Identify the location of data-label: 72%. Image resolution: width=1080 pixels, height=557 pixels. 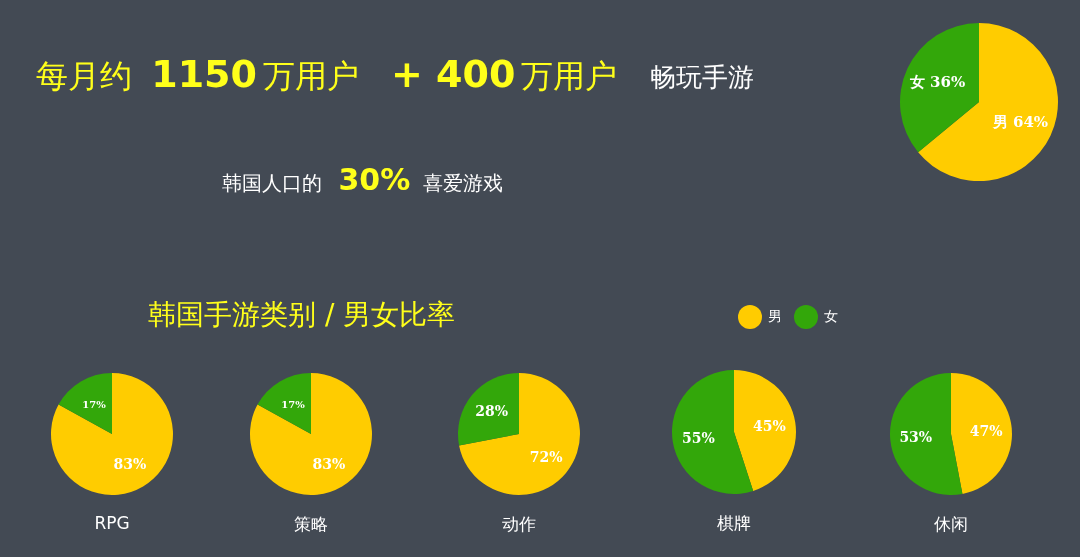
(546, 456).